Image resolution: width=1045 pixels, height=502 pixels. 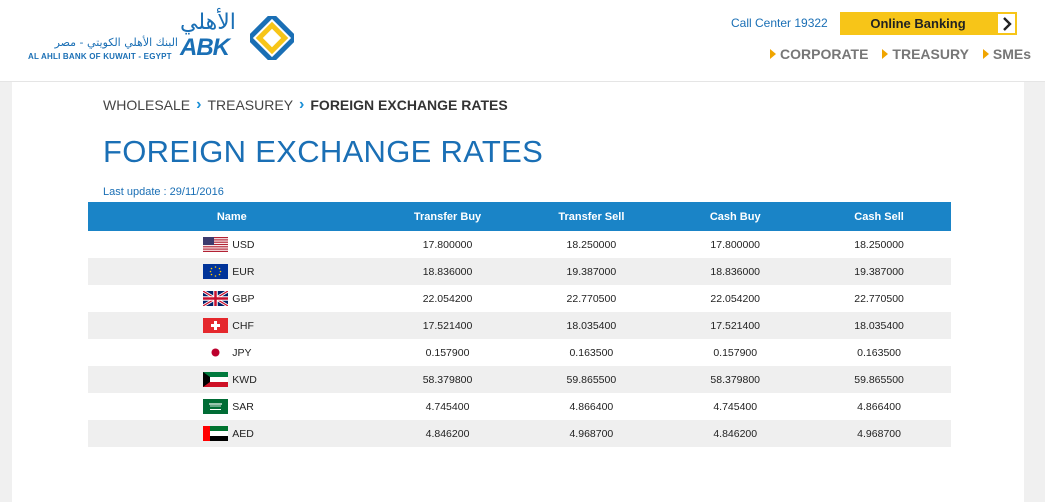 I want to click on table-row: AED 4.846200 4.968700 4.846200 4.968700, so click(x=519, y=433).